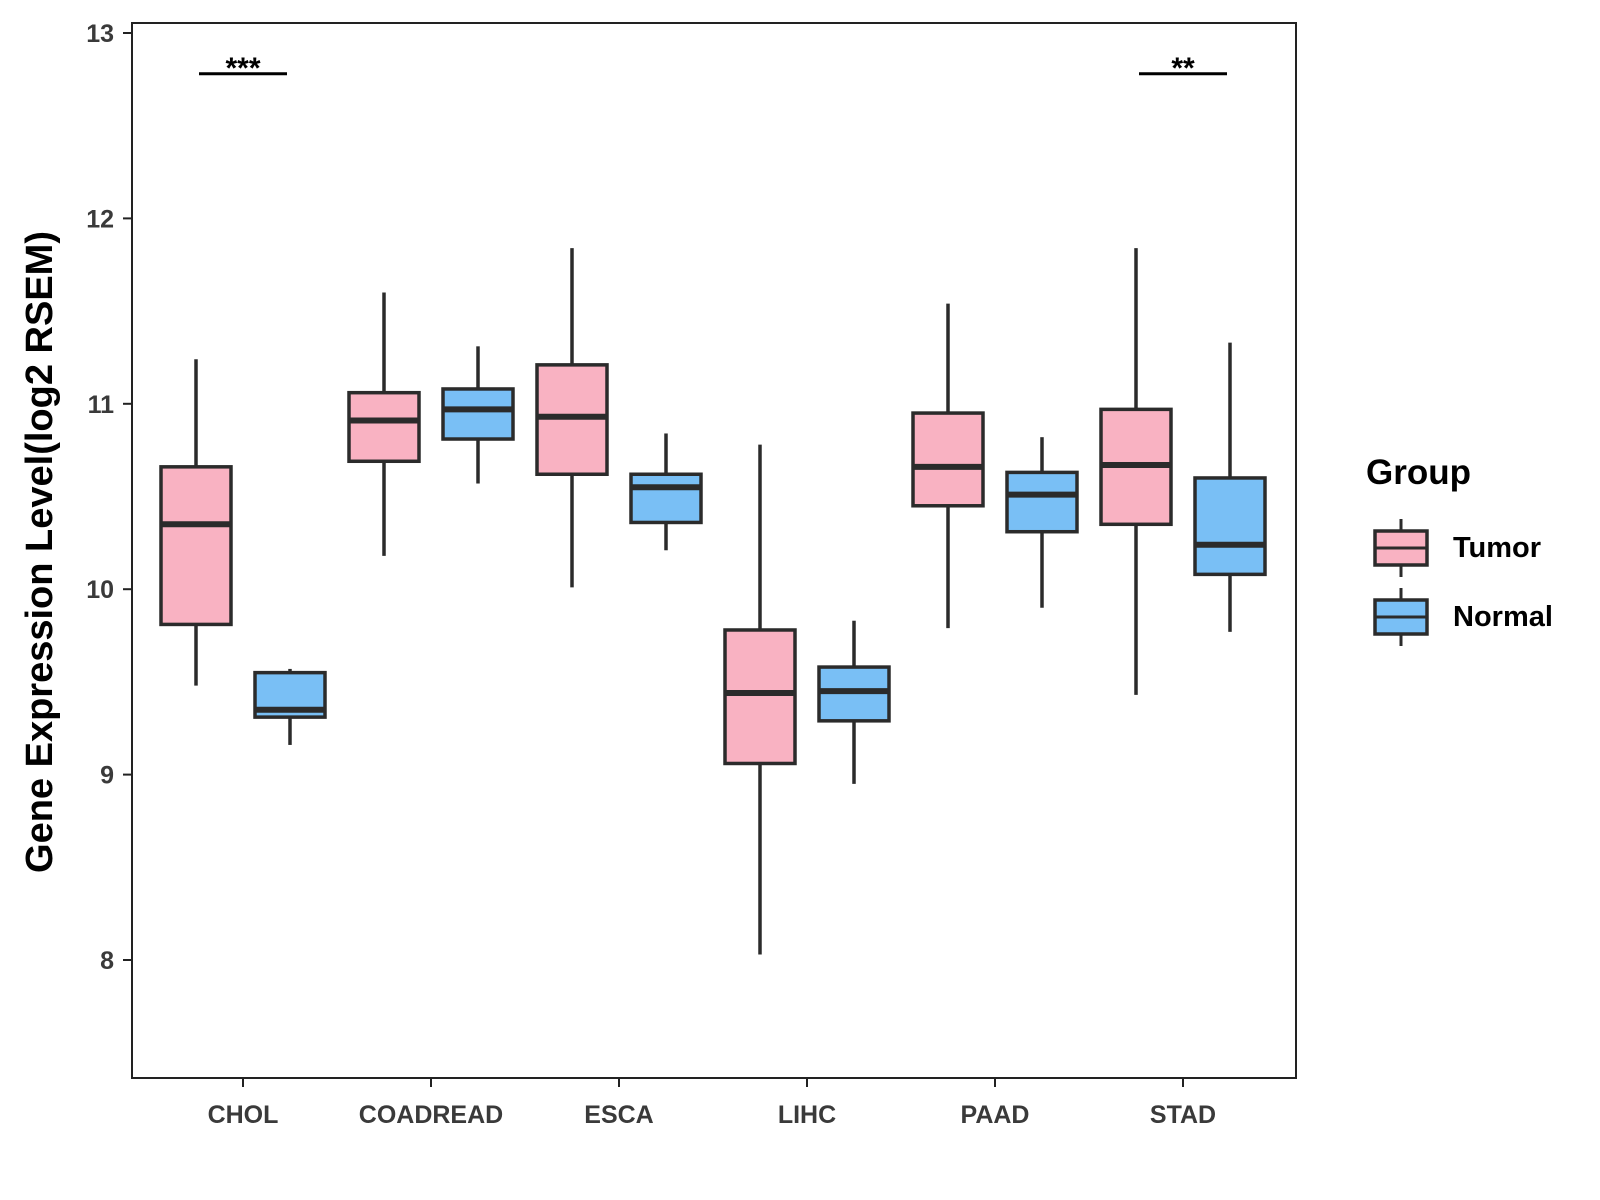 The image size is (1600, 1200). What do you see at coordinates (1497, 548) in the screenshot?
I see `legend-label-tumor: Tumor` at bounding box center [1497, 548].